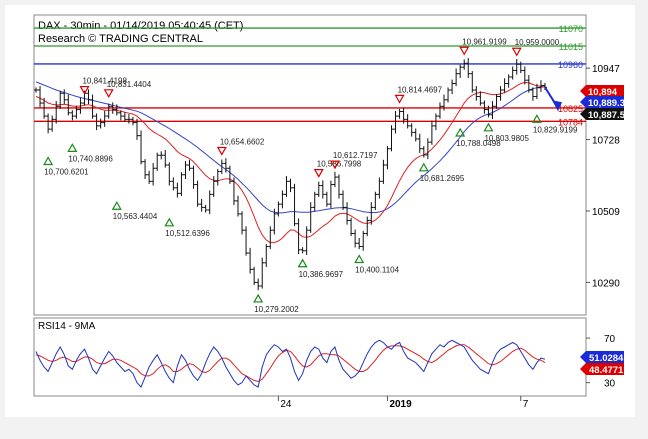 The width and height of the screenshot is (648, 439). Describe the element at coordinates (120, 39) in the screenshot. I see `chart-subtitle: Research © TRADING CENTRAL` at that location.